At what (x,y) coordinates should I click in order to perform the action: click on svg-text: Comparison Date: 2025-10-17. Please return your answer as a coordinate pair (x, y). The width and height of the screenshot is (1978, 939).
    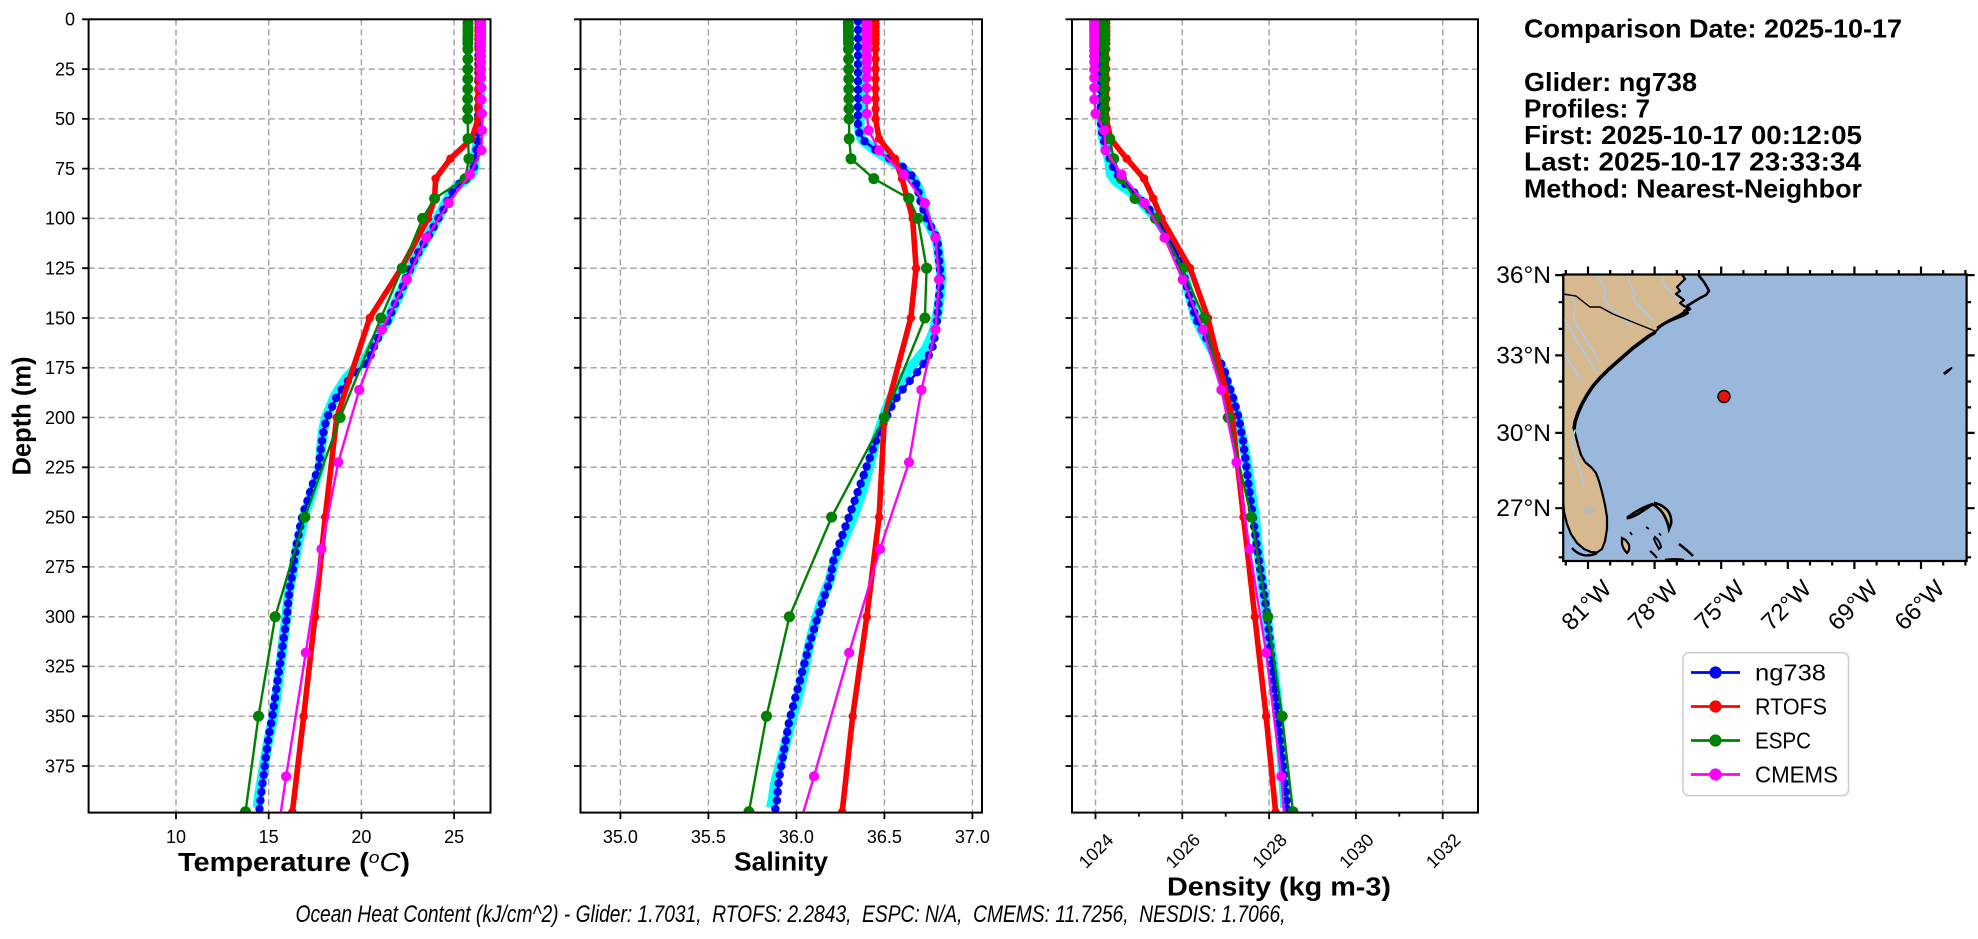
    Looking at the image, I should click on (1713, 29).